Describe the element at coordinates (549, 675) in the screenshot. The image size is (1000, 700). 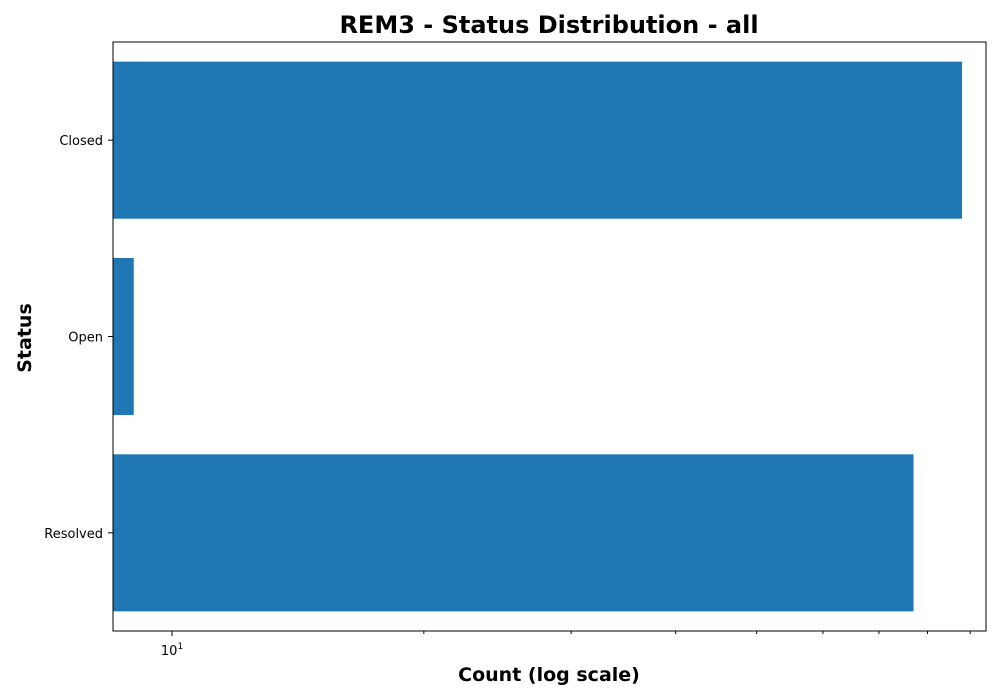
I see `x-axis-label: Count (log scale)` at that location.